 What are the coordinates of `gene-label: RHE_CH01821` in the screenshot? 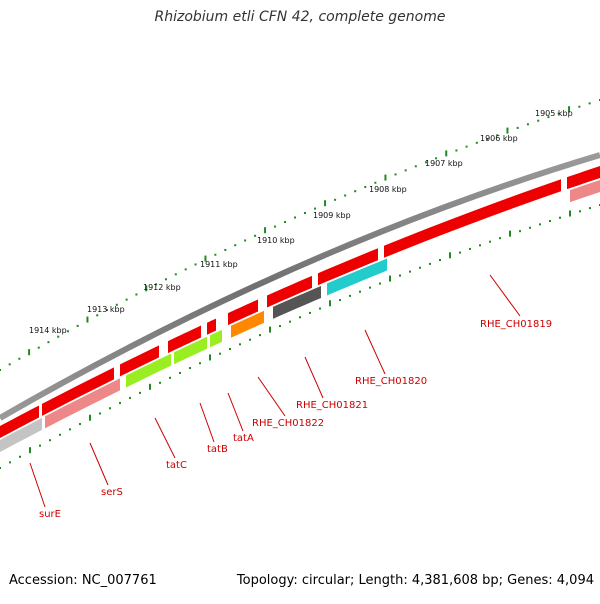 It's located at (332, 405).